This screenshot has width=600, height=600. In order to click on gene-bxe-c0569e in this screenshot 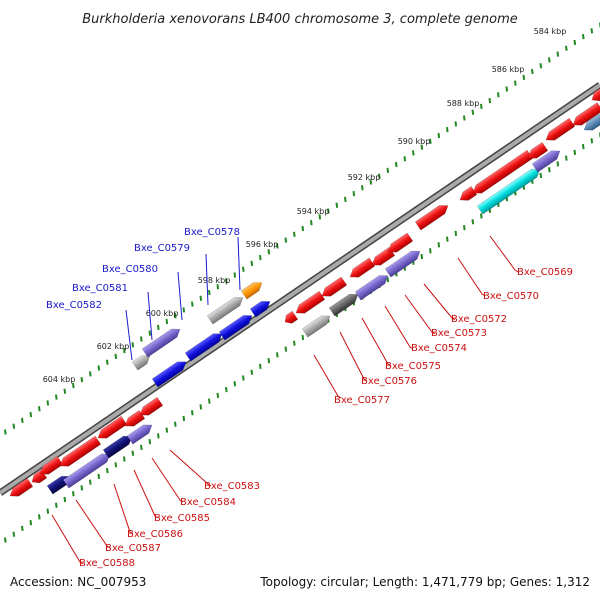, I will do `click(508, 191)`.